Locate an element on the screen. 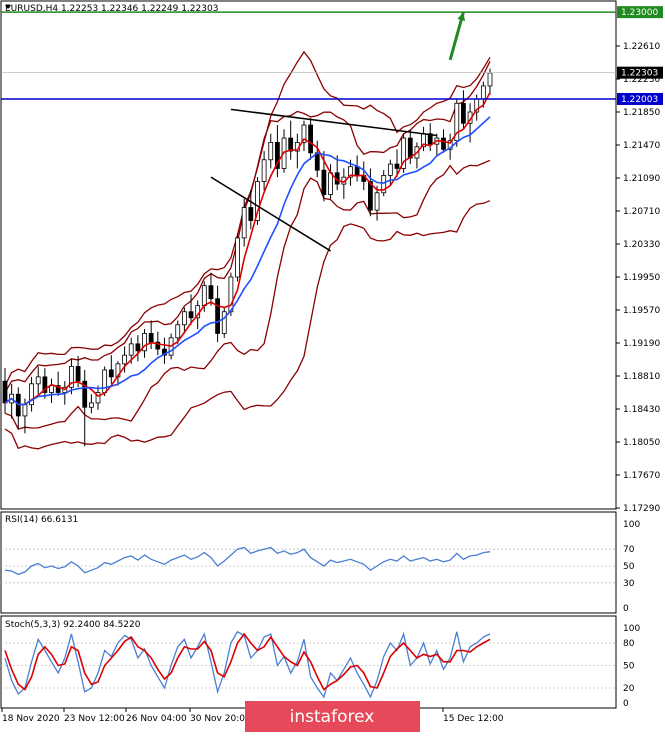 The image size is (665, 736). stoch-tick-label: 80 is located at coordinates (629, 644).